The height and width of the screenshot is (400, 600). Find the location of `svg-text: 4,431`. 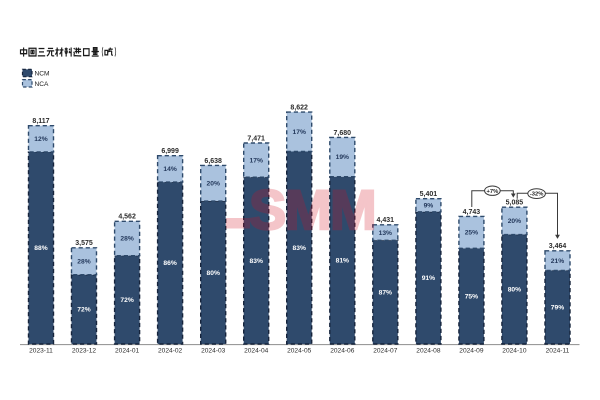

svg-text: 4,431 is located at coordinates (386, 220).